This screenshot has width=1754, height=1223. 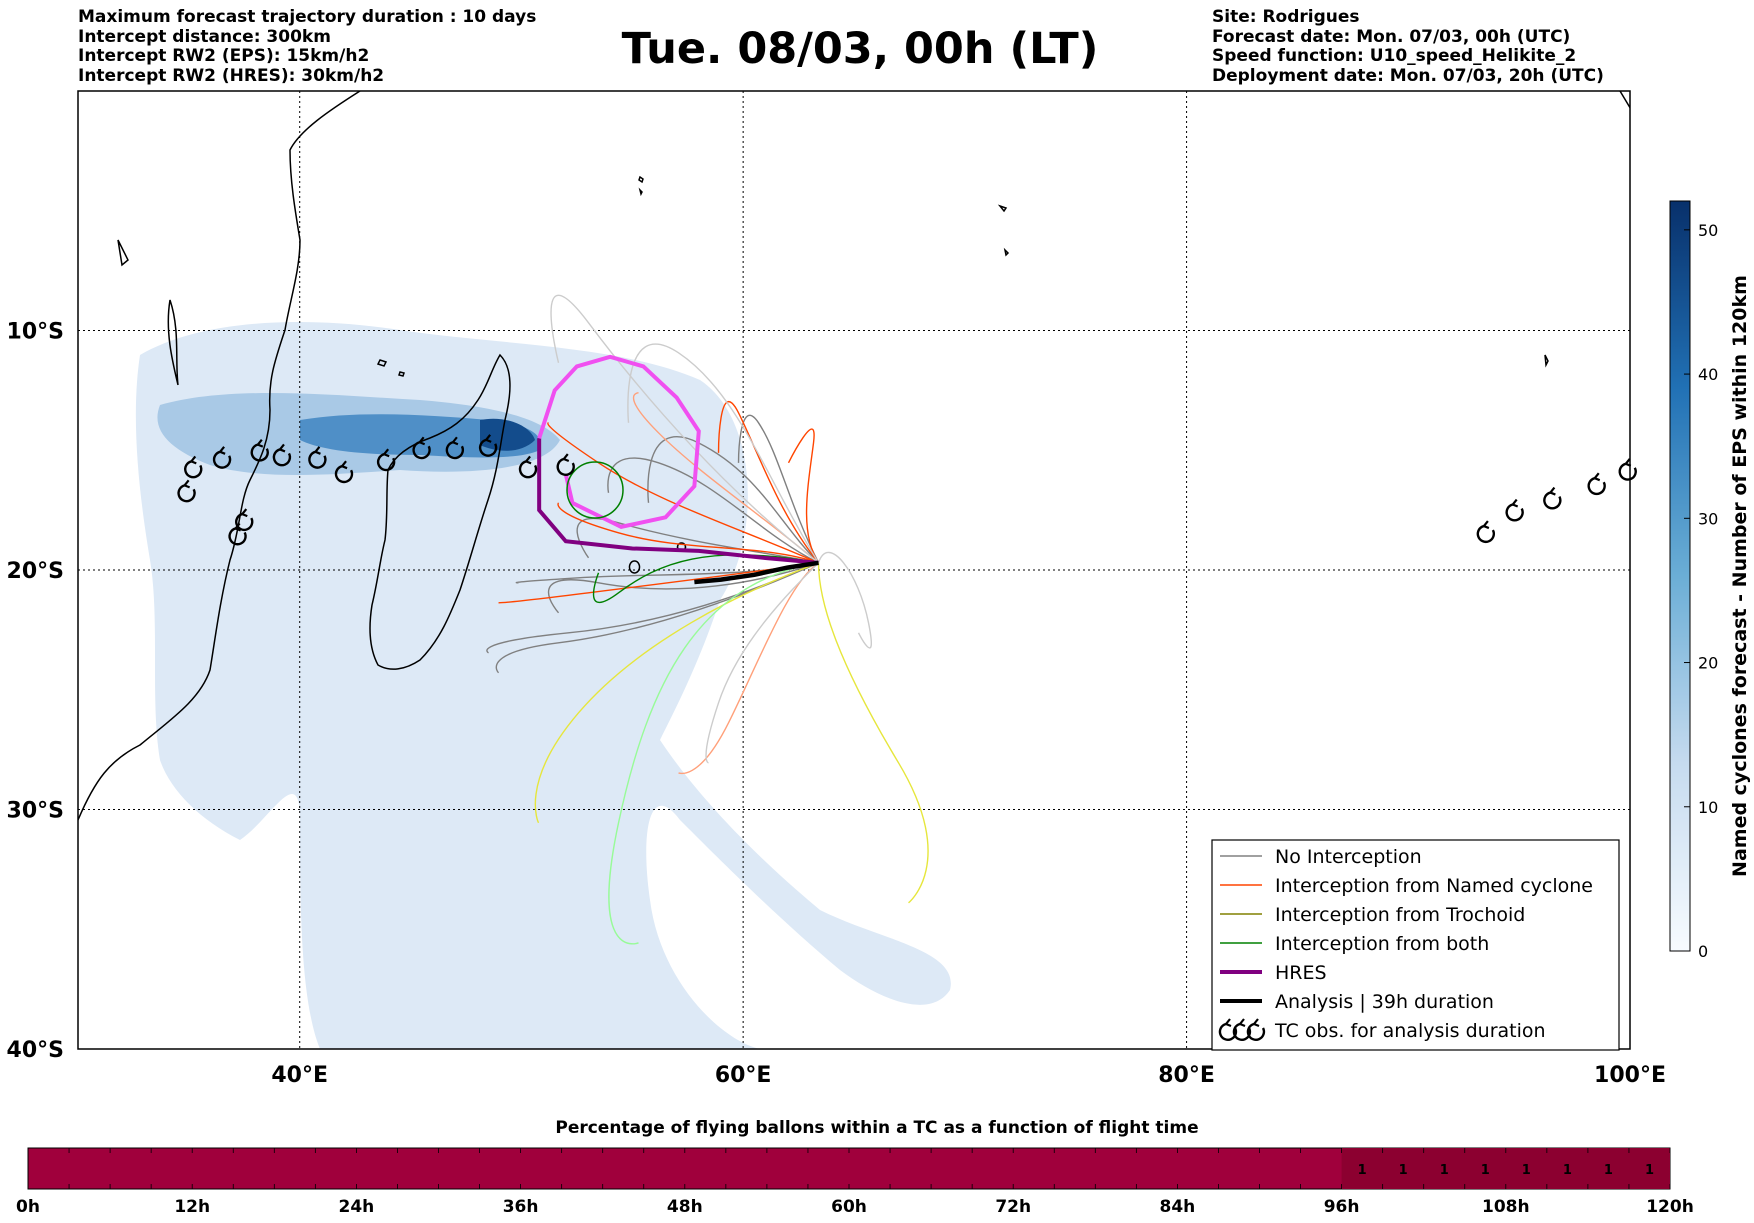 What do you see at coordinates (1186, 1075) in the screenshot?
I see `longitude-label: 80°E` at bounding box center [1186, 1075].